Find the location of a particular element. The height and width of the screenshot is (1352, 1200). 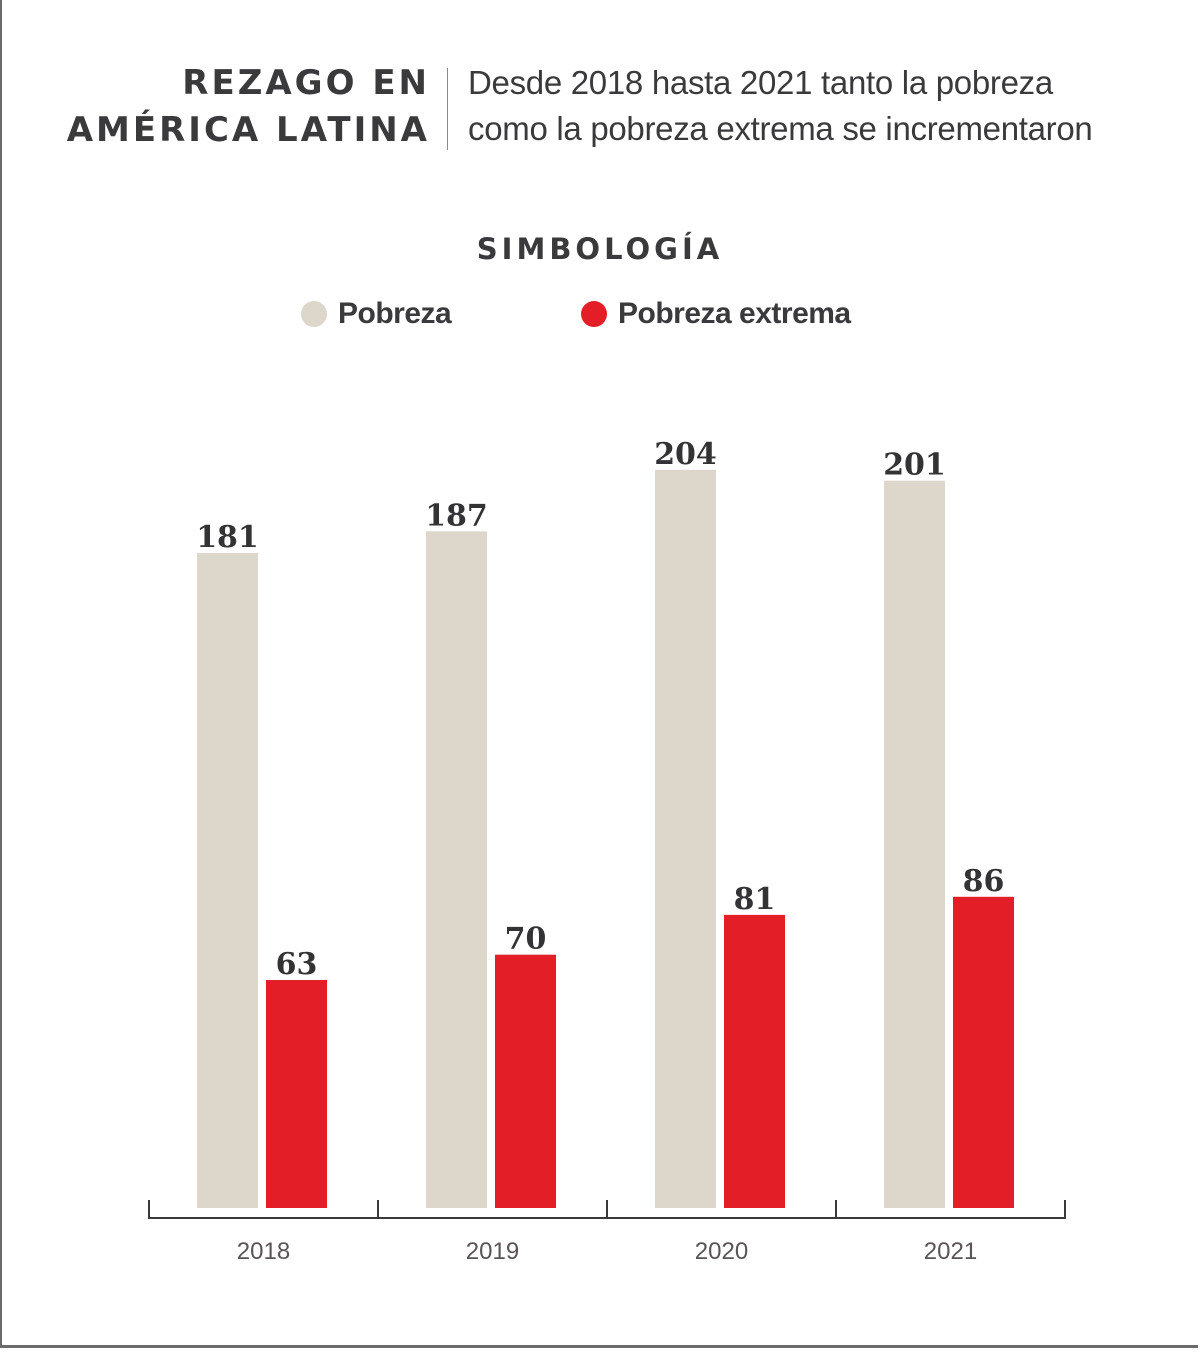

subtitle-line-1: Desde 2018 hasta 2021 tanto la pobreza is located at coordinates (760, 82).